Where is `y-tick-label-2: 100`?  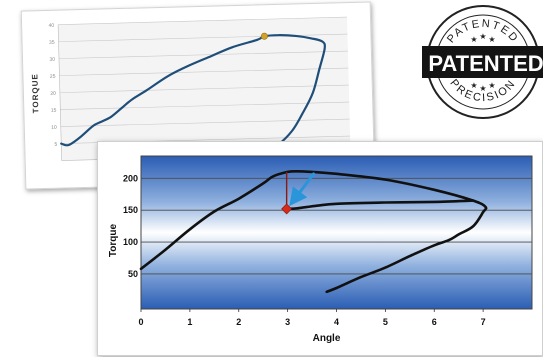 y-tick-label-2: 100 is located at coordinates (130, 242).